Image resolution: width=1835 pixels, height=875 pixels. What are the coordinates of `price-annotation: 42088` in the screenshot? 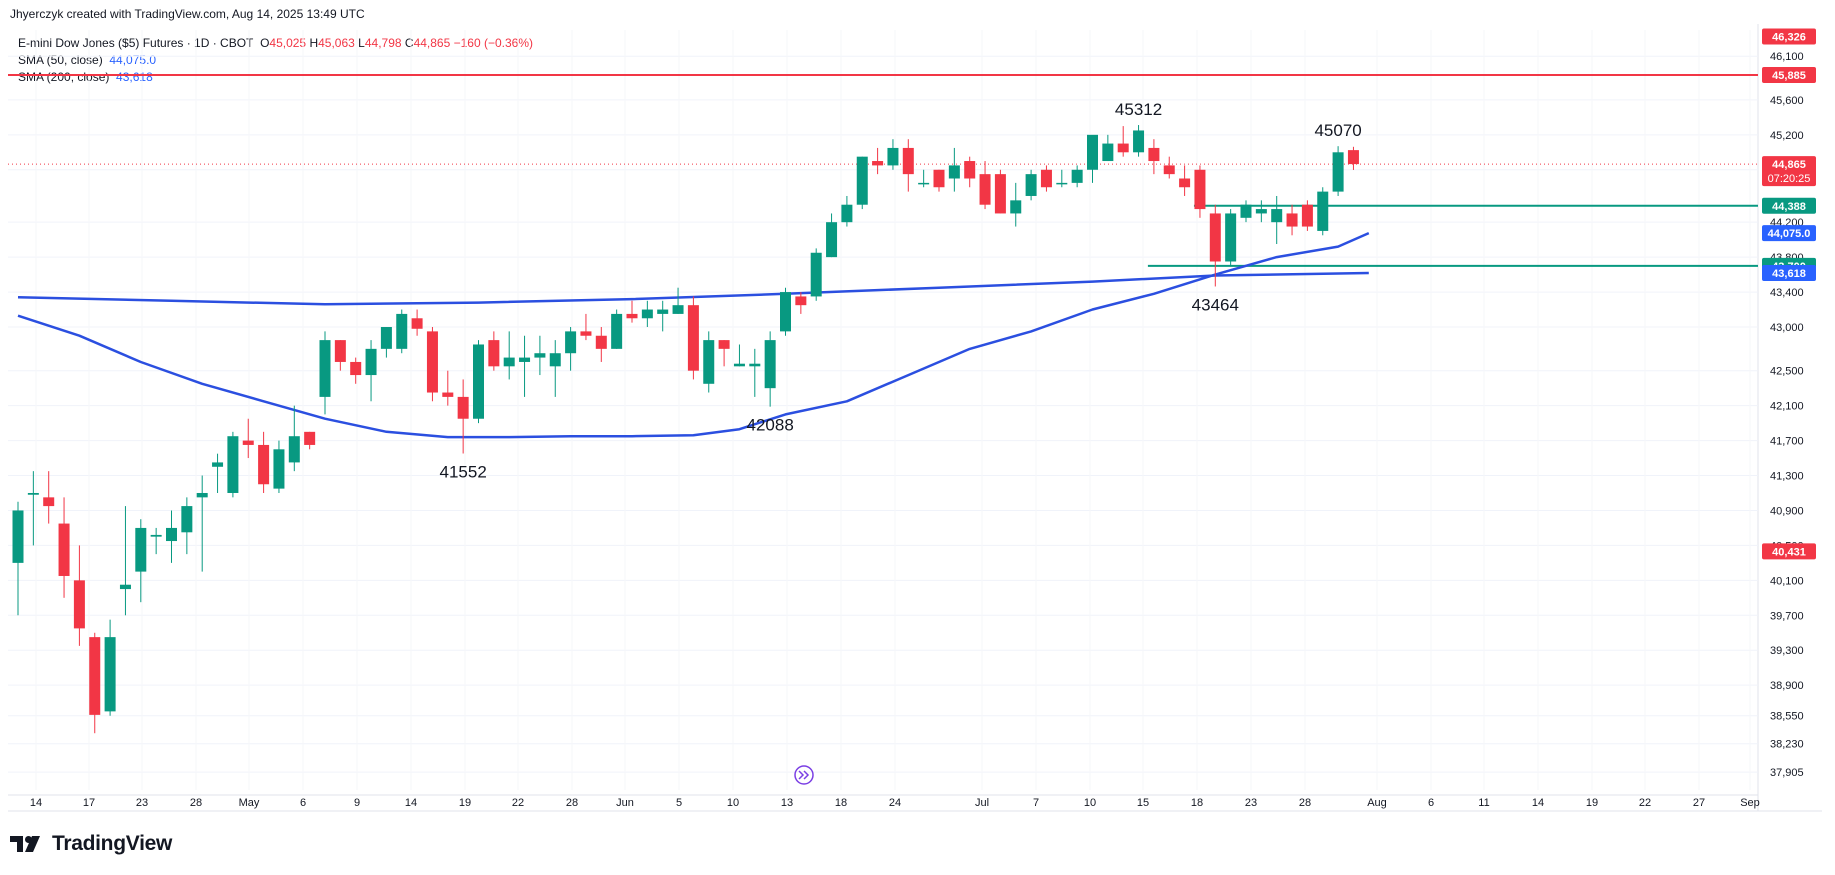 It's located at (770, 425).